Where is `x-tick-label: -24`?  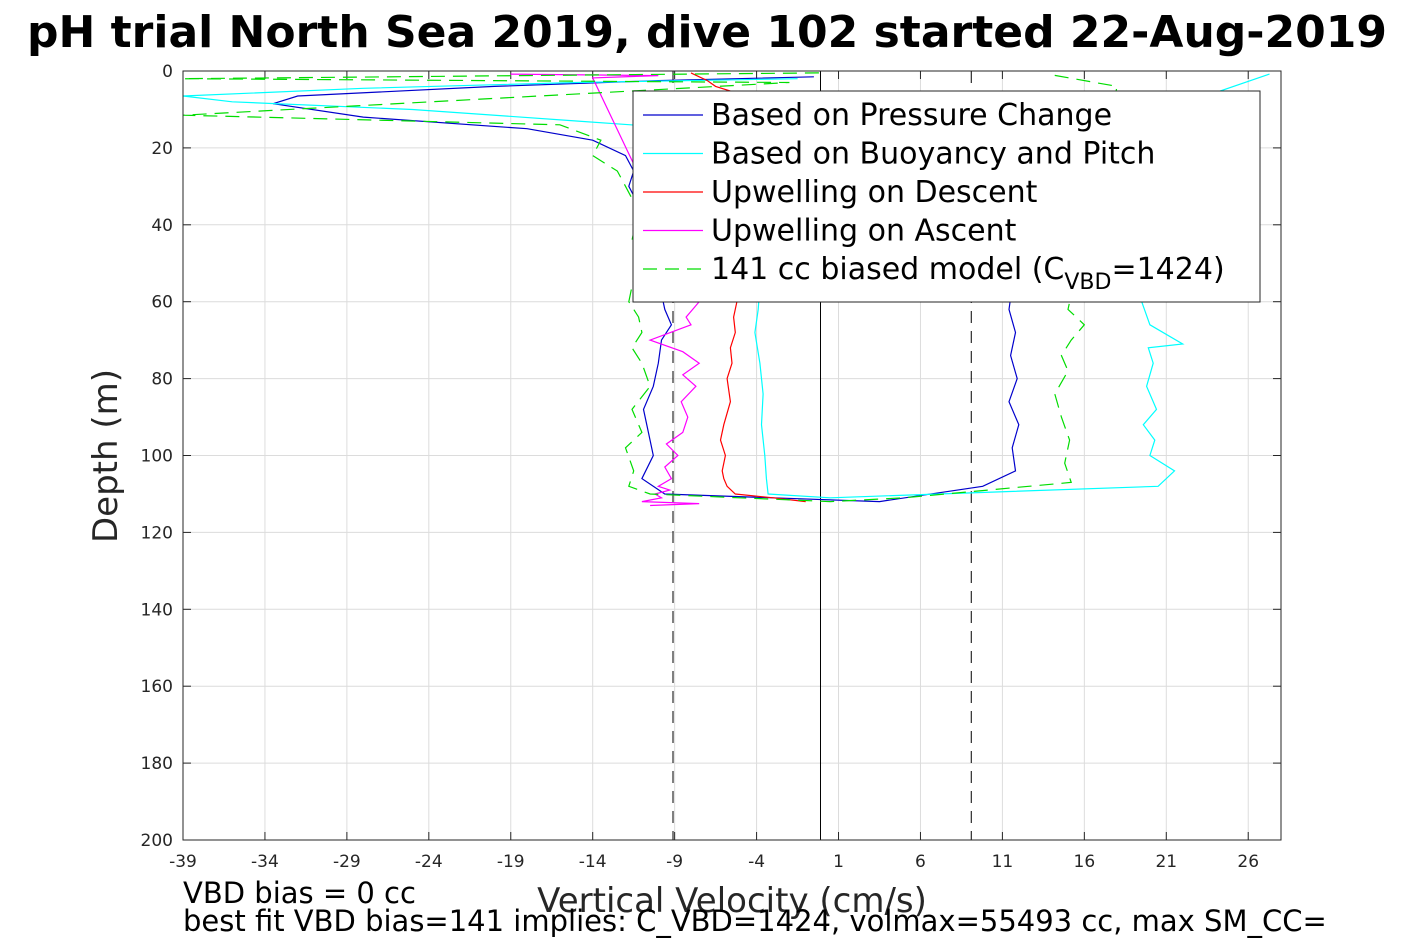
x-tick-label: -24 is located at coordinates (429, 862).